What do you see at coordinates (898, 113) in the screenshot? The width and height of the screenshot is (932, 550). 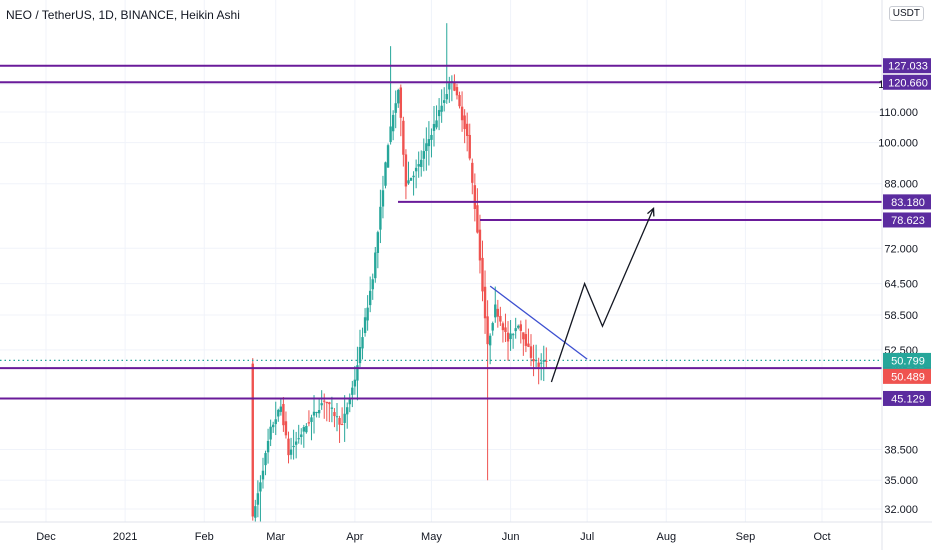 I see `y-tick-label: 110.000` at bounding box center [898, 113].